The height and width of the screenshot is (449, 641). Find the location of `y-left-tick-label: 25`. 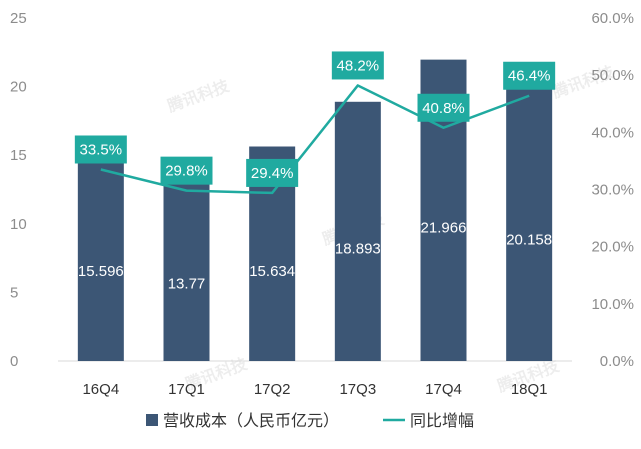

y-left-tick-label: 25 is located at coordinates (18, 18).